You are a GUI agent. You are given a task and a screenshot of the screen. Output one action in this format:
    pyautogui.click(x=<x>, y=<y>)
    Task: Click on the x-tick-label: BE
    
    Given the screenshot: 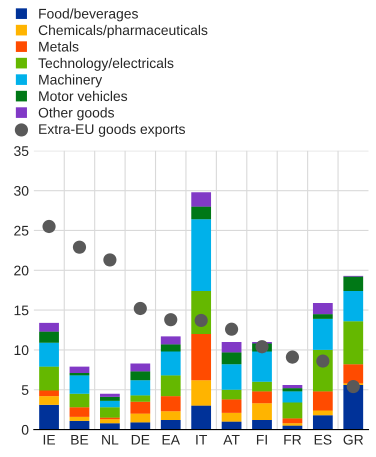 What is the action you would take?
    pyautogui.click(x=79, y=439)
    